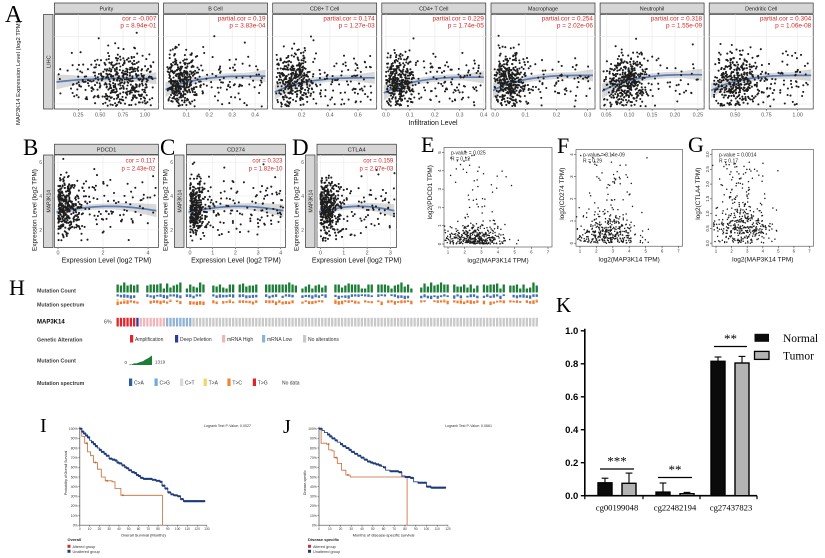 The width and height of the screenshot is (825, 558). What do you see at coordinates (427, 144) in the screenshot?
I see `svg-text: E` at bounding box center [427, 144].